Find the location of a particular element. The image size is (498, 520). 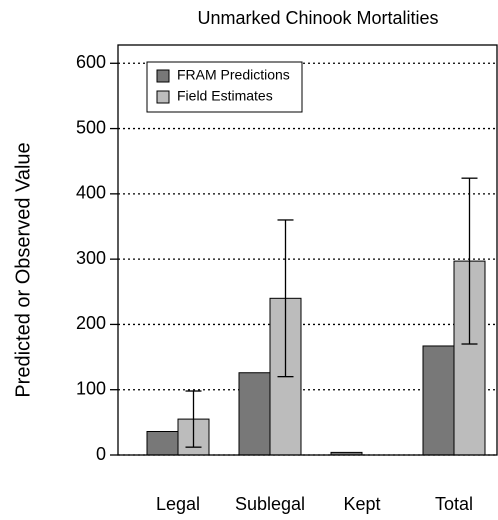

y-axis-label: Predicted or Observed Value is located at coordinates (23, 269).